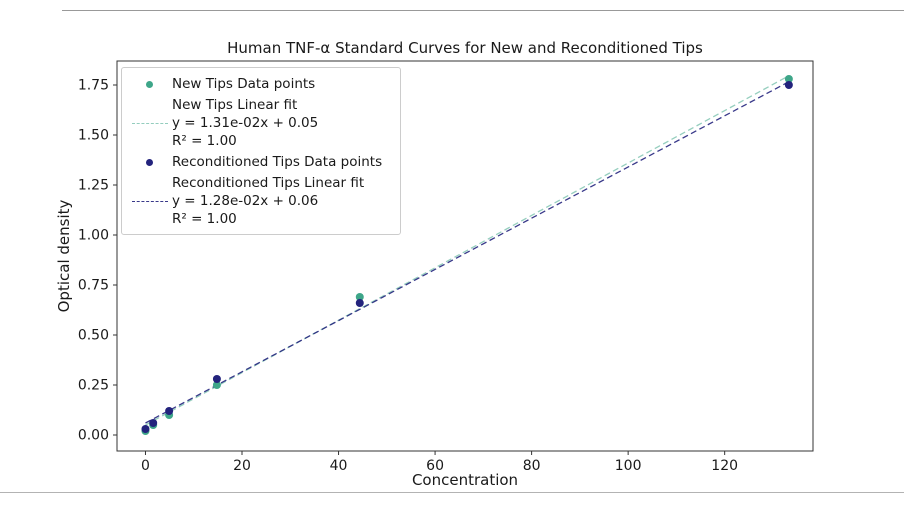  I want to click on bottom-border-line, so click(452, 492).